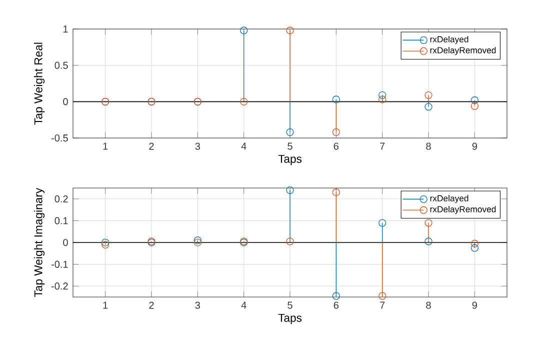 Image resolution: width=560 pixels, height=337 pixels. Describe the element at coordinates (39, 242) in the screenshot. I see `y-axis-title: Tap Weight Imaginary` at that location.